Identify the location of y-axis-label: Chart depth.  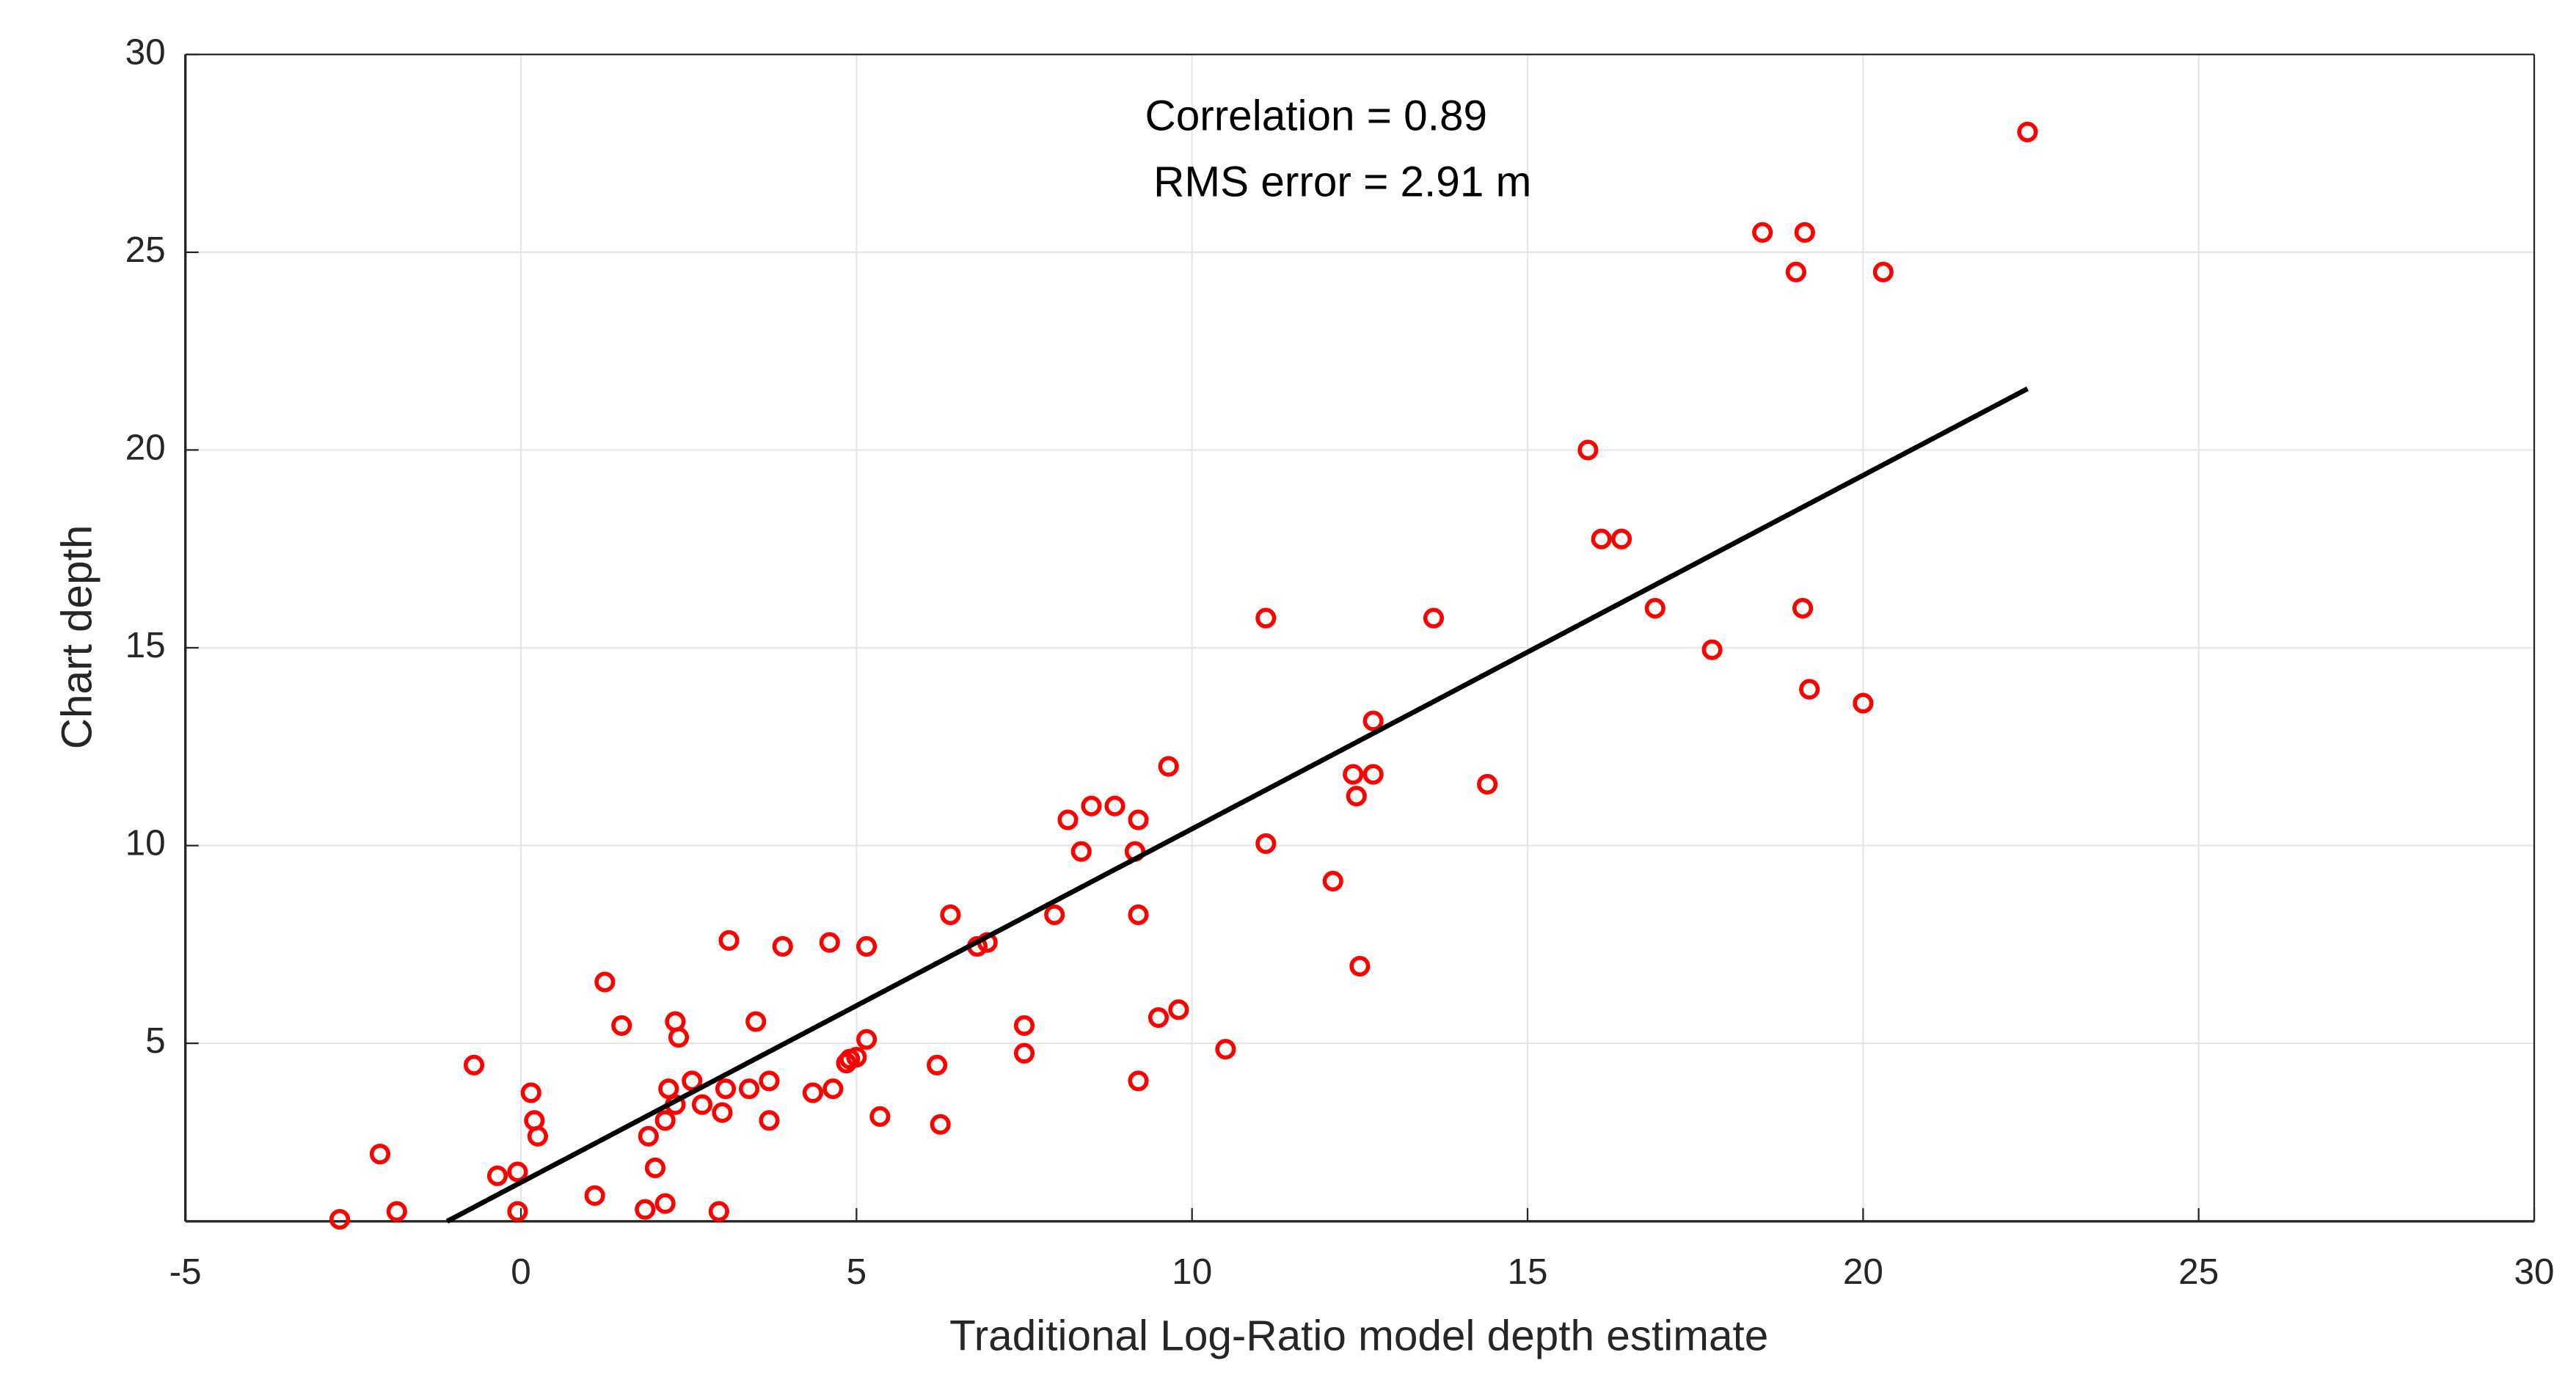
(77, 637).